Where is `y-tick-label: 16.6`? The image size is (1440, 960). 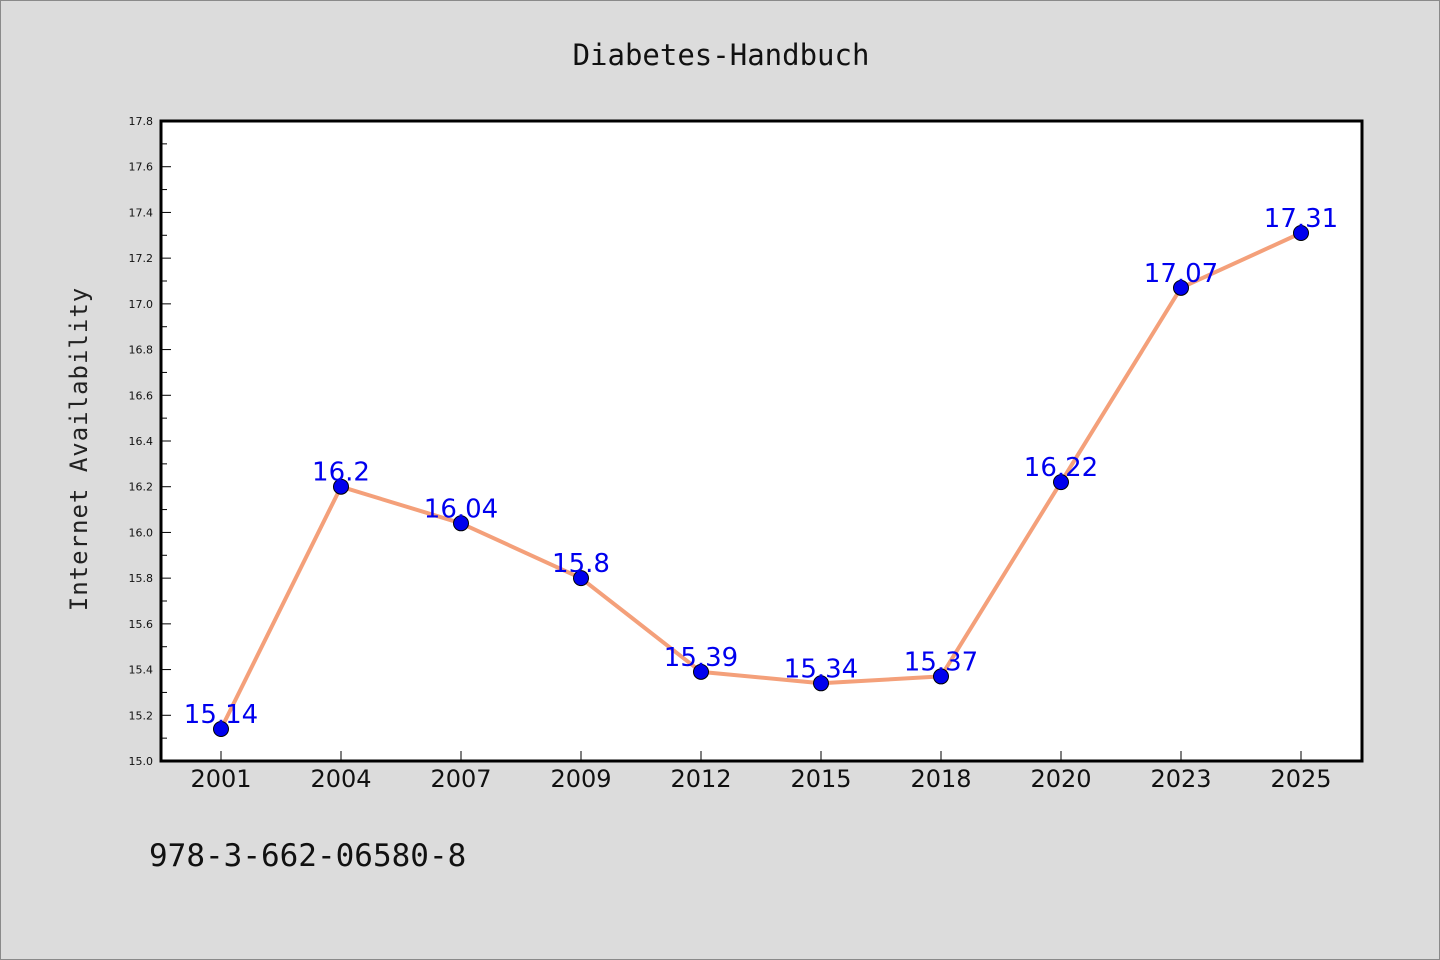
y-tick-label: 16.6 is located at coordinates (141, 395).